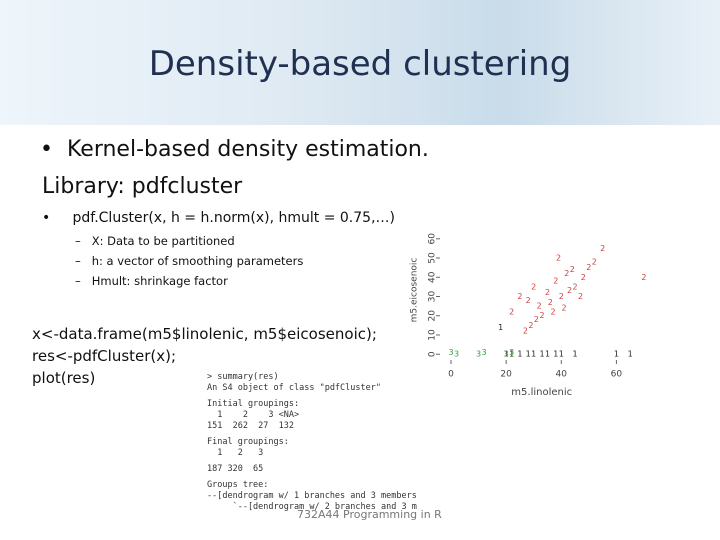  I want to click on sub-bullet-text: X: Data to be partitioned, so click(163, 241).